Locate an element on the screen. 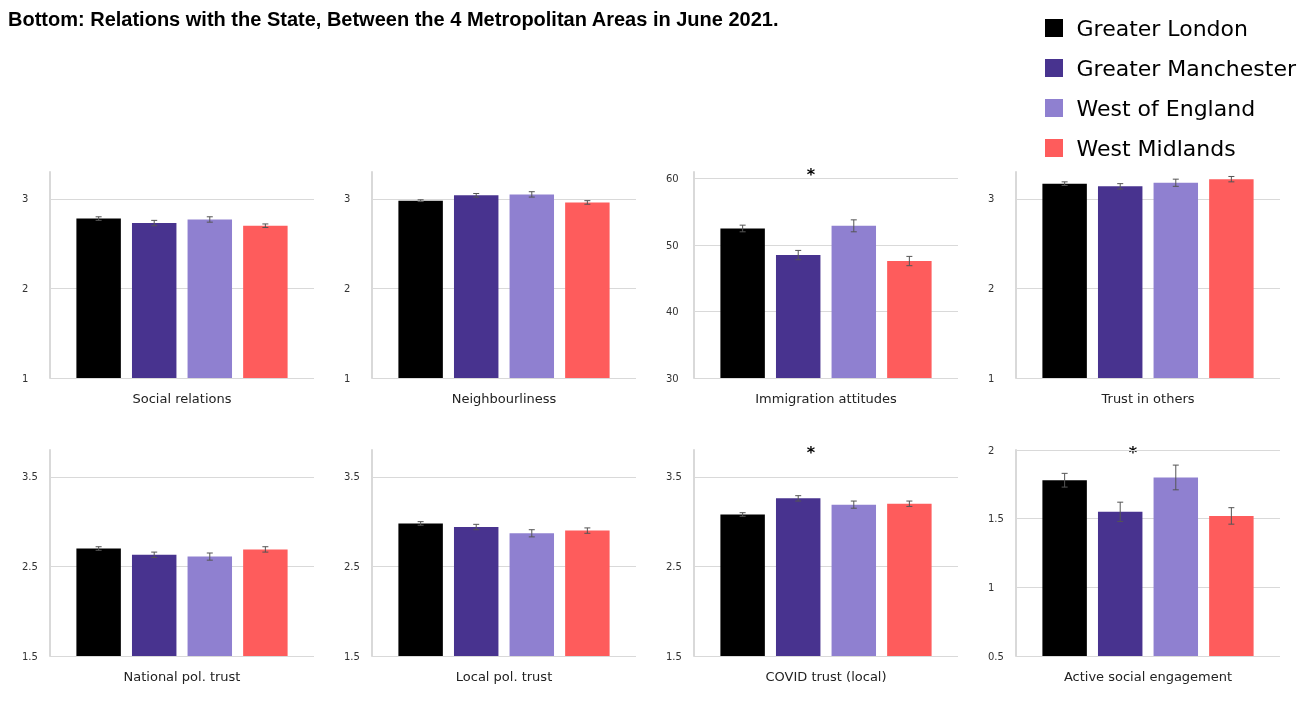  y-tick-label: 50 is located at coordinates (672, 245).